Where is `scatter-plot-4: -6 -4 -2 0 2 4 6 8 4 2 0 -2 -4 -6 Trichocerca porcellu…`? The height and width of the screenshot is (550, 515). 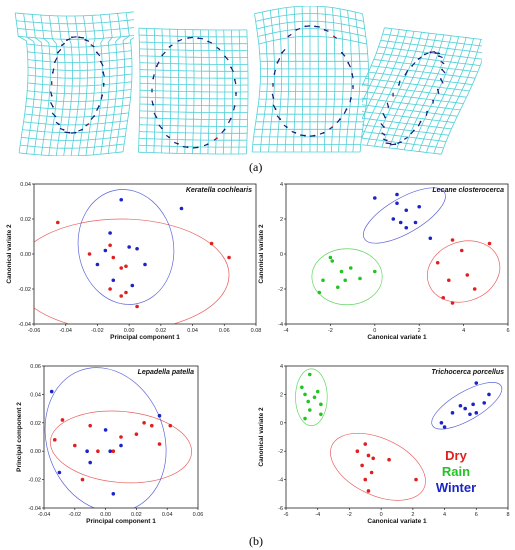
scatter-plot-4: -6 -4 -2 0 2 4 6 8 4 2 0 -2 -4 -6 Trichocerca porcellu… is located at coordinates (384, 444).